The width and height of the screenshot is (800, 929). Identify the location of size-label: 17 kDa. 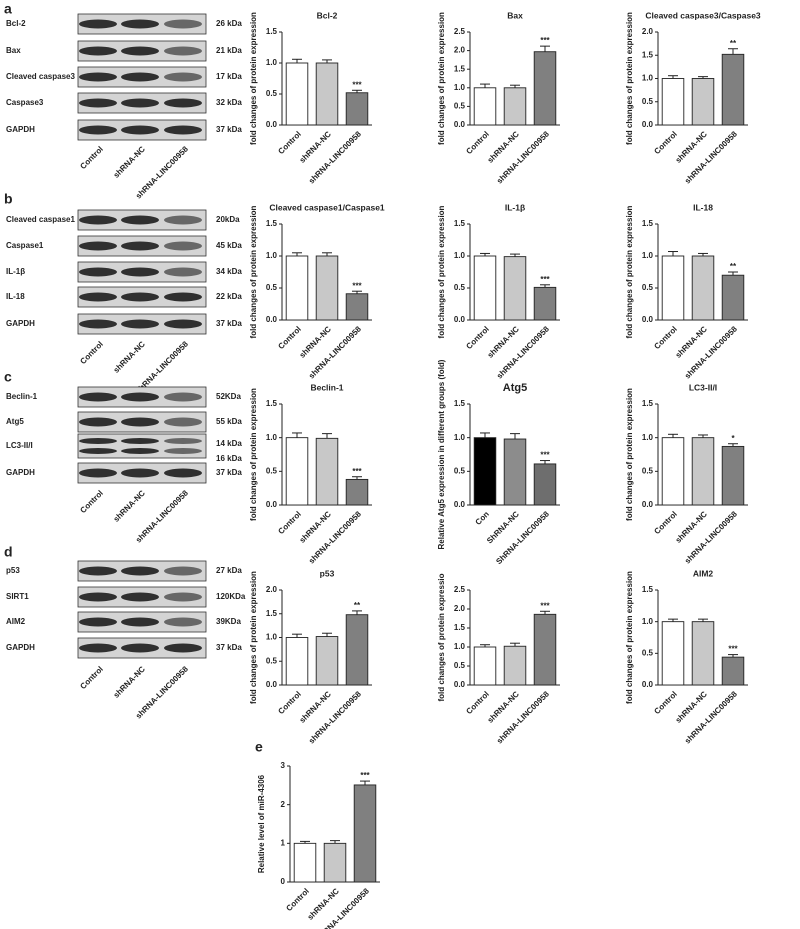
(229, 76).